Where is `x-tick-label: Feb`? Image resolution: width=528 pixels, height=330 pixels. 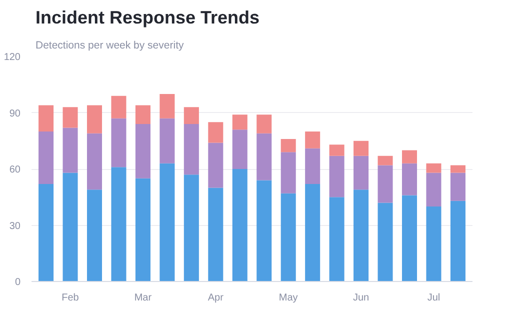
x-tick-label: Feb is located at coordinates (71, 298).